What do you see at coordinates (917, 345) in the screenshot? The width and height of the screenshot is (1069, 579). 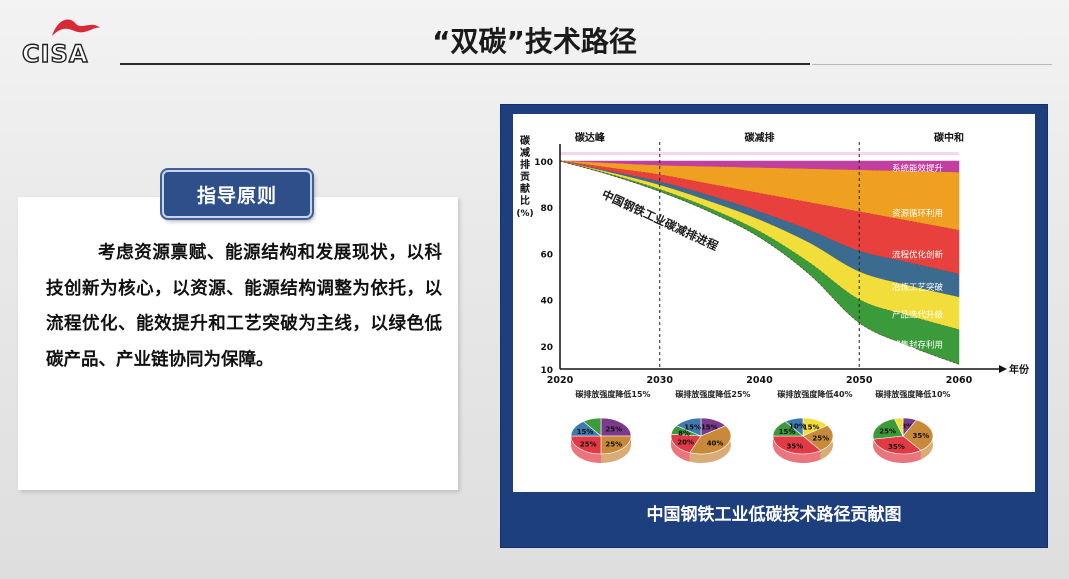 I see `series-label-6: 捕集封存利用` at bounding box center [917, 345].